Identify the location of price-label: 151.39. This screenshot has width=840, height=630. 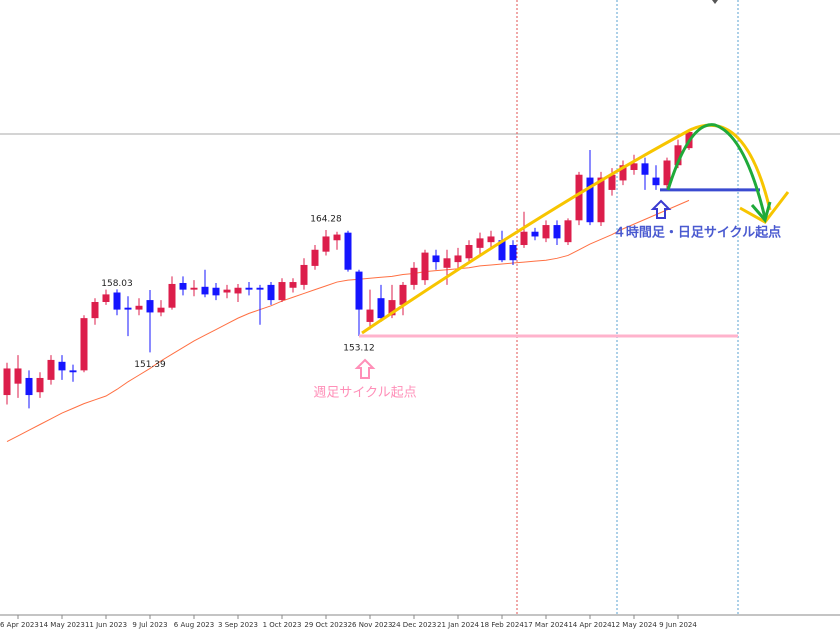
(150, 365).